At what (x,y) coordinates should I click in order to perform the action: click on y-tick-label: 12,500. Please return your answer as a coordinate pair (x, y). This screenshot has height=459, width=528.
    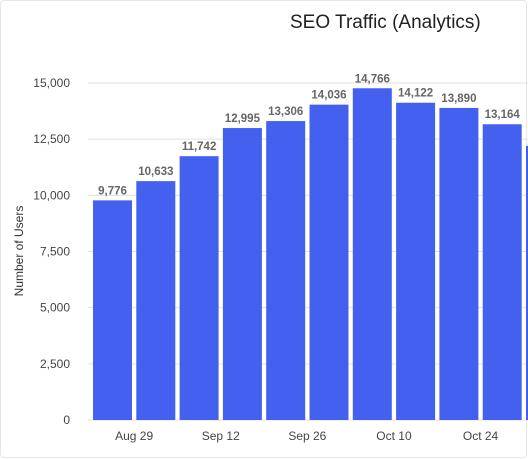
    Looking at the image, I should click on (51, 139).